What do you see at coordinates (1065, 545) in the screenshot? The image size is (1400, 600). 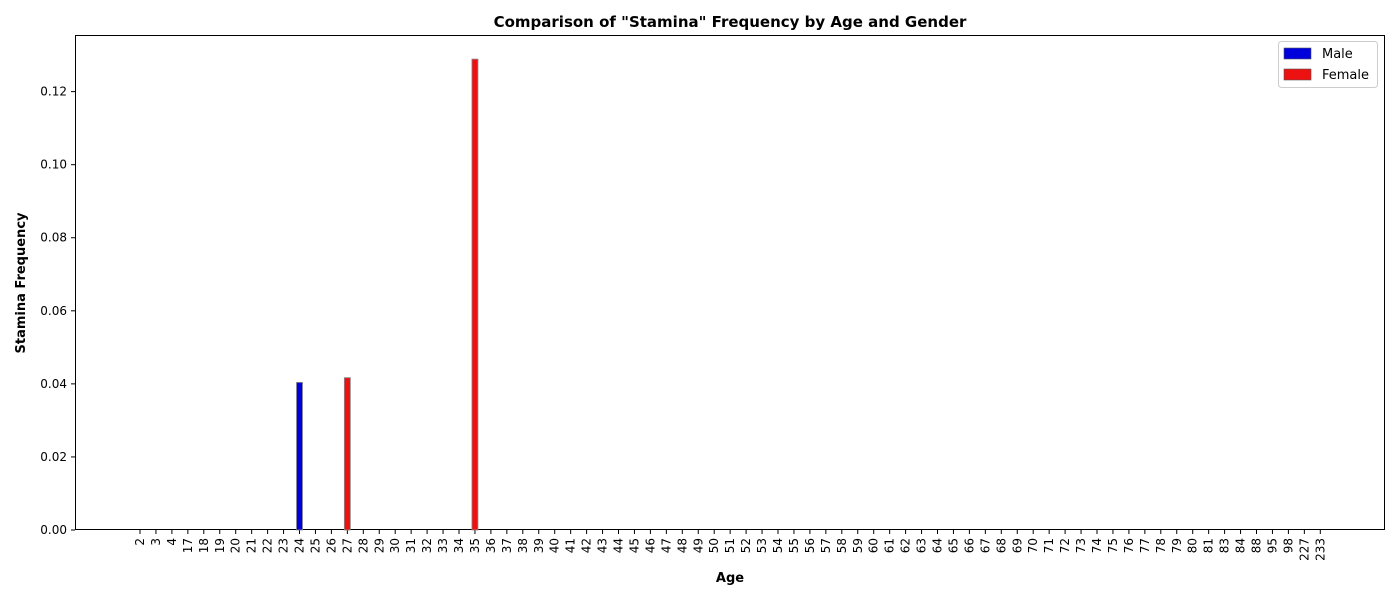 I see `x-tick-label: 72` at bounding box center [1065, 545].